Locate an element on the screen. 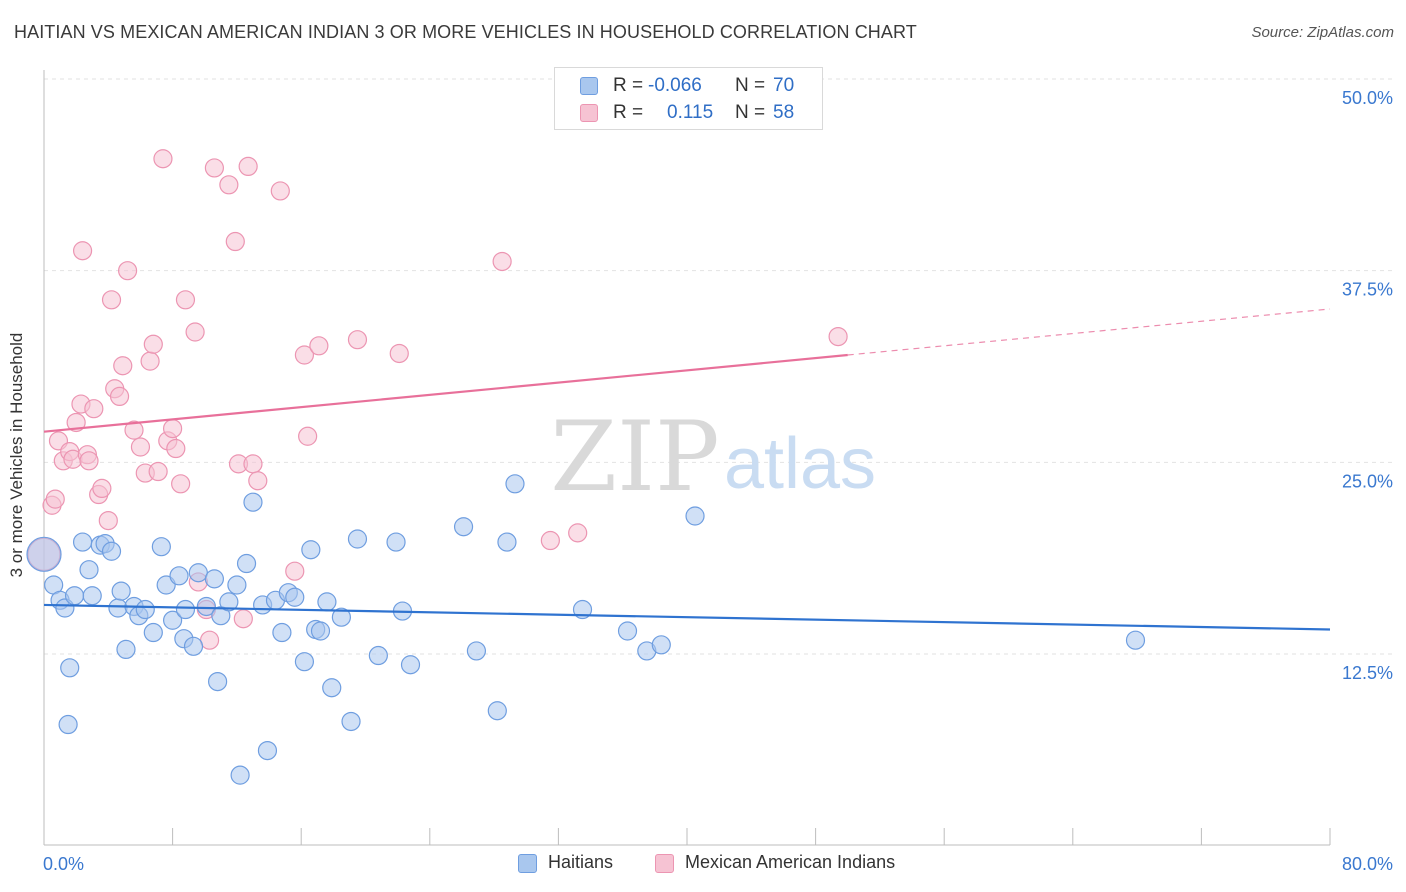 The image size is (1406, 892). correlation-legend: R = -0.066 N = 70 R = 0.115 N = 58 is located at coordinates (688, 98).